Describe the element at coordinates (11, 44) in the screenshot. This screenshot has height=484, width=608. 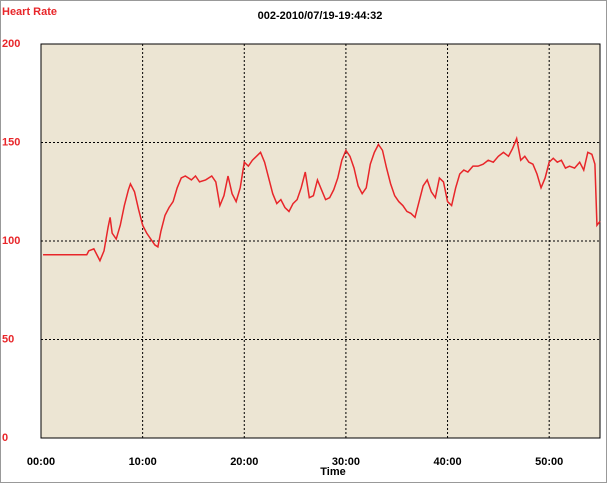
I see `y-tick-label: 200` at that location.